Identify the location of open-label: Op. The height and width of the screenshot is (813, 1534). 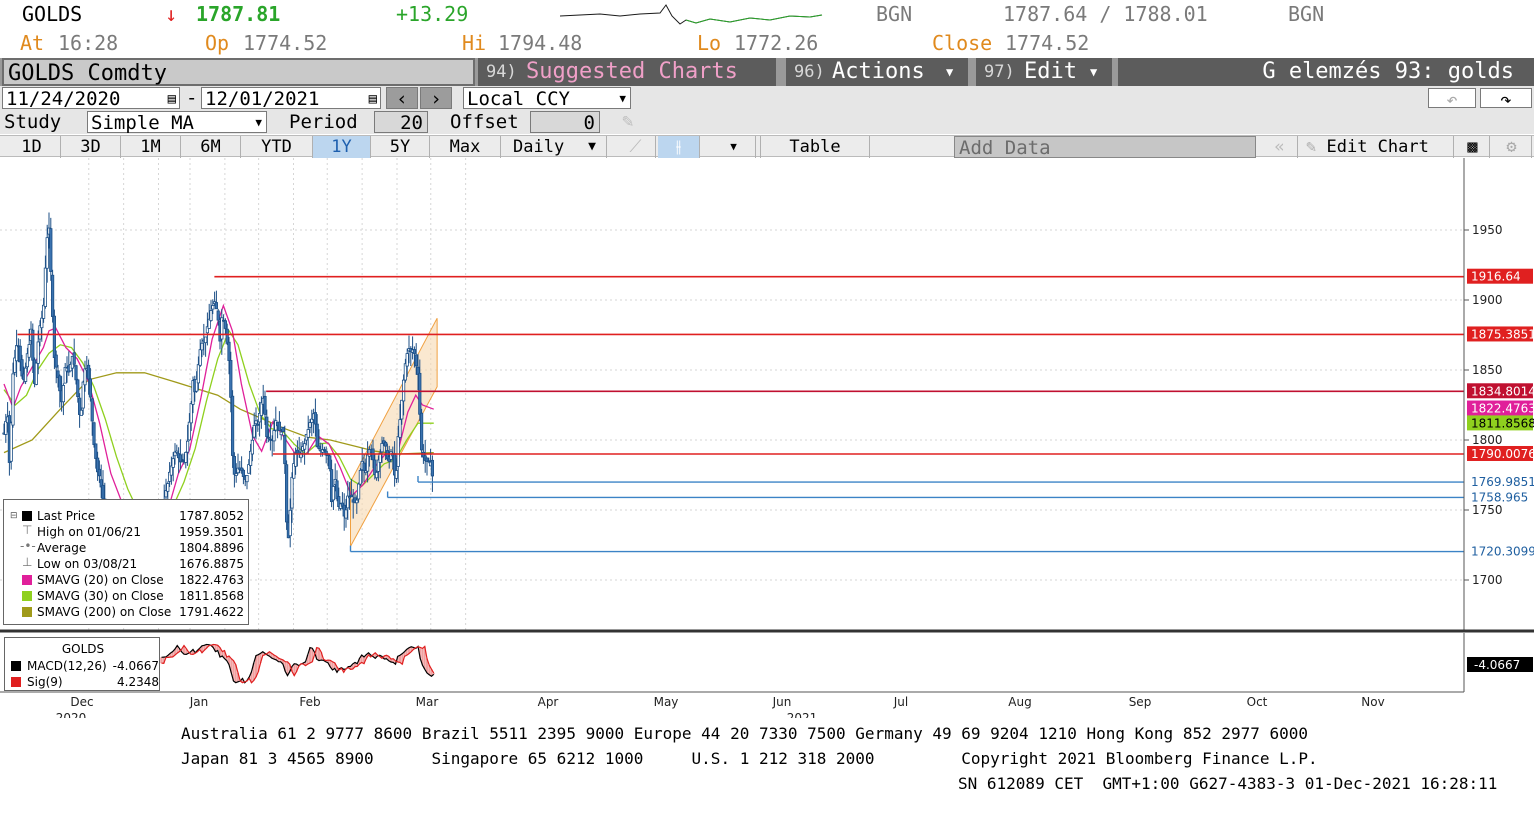
(217, 43).